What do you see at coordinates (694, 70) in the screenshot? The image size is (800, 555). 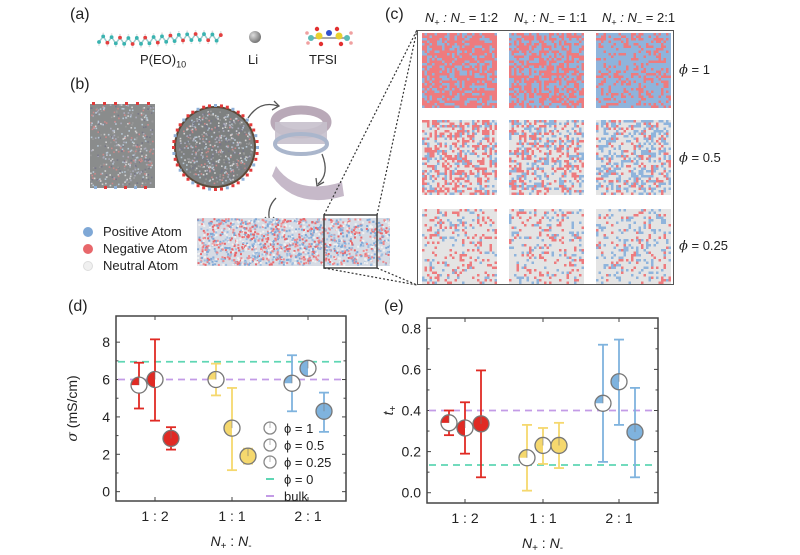 I see `row-label-phi-1: ϕ = 1` at bounding box center [694, 70].